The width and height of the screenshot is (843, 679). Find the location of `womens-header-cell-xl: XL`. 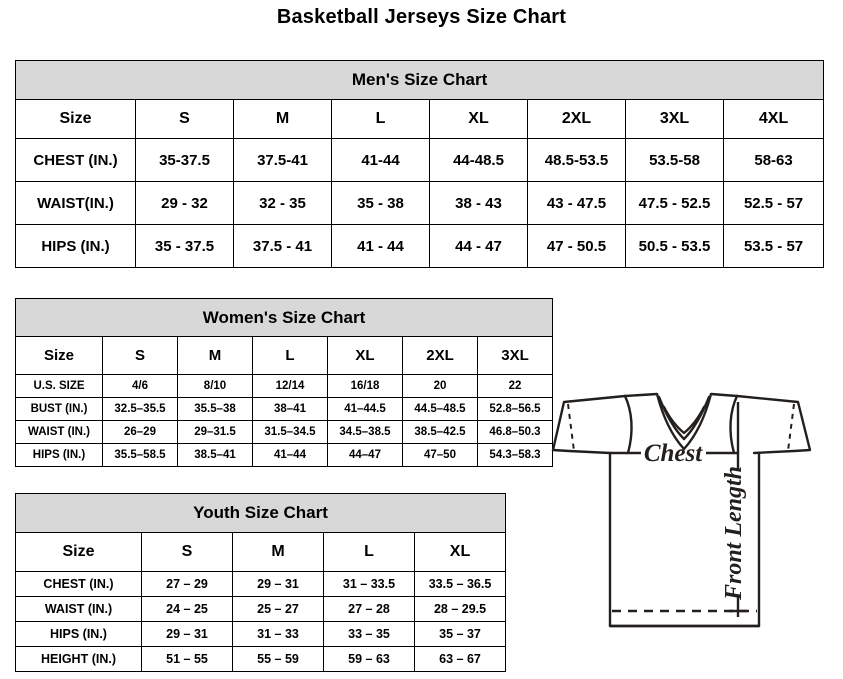

womens-header-cell-xl: XL is located at coordinates (365, 355).